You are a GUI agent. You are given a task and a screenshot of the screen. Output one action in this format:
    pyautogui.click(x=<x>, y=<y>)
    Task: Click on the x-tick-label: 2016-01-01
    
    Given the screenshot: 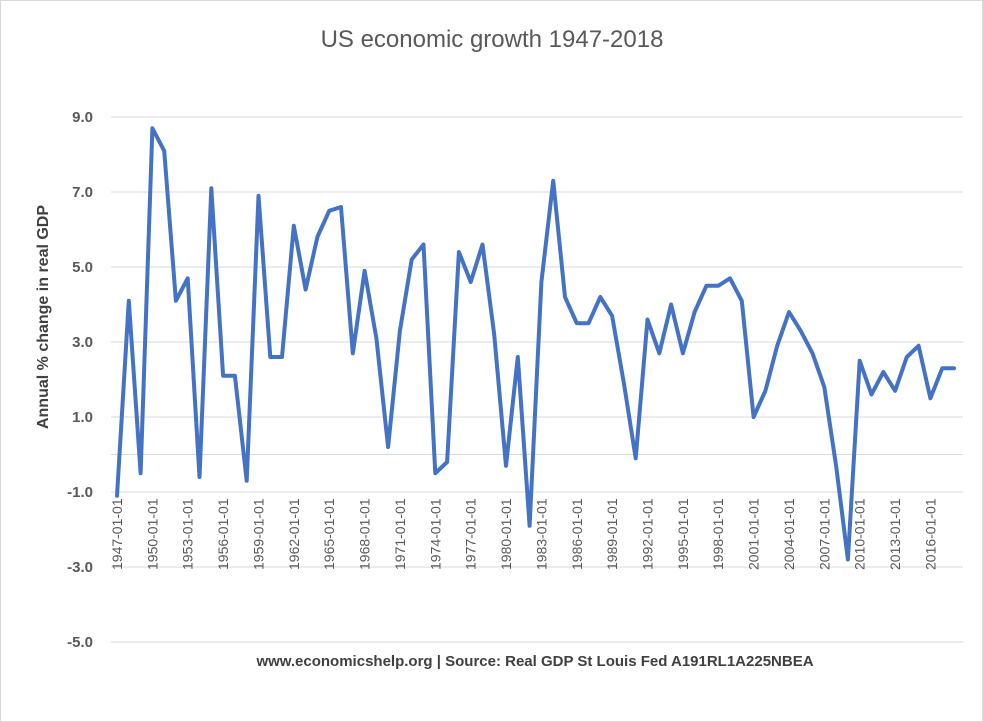 What is the action you would take?
    pyautogui.click(x=930, y=534)
    